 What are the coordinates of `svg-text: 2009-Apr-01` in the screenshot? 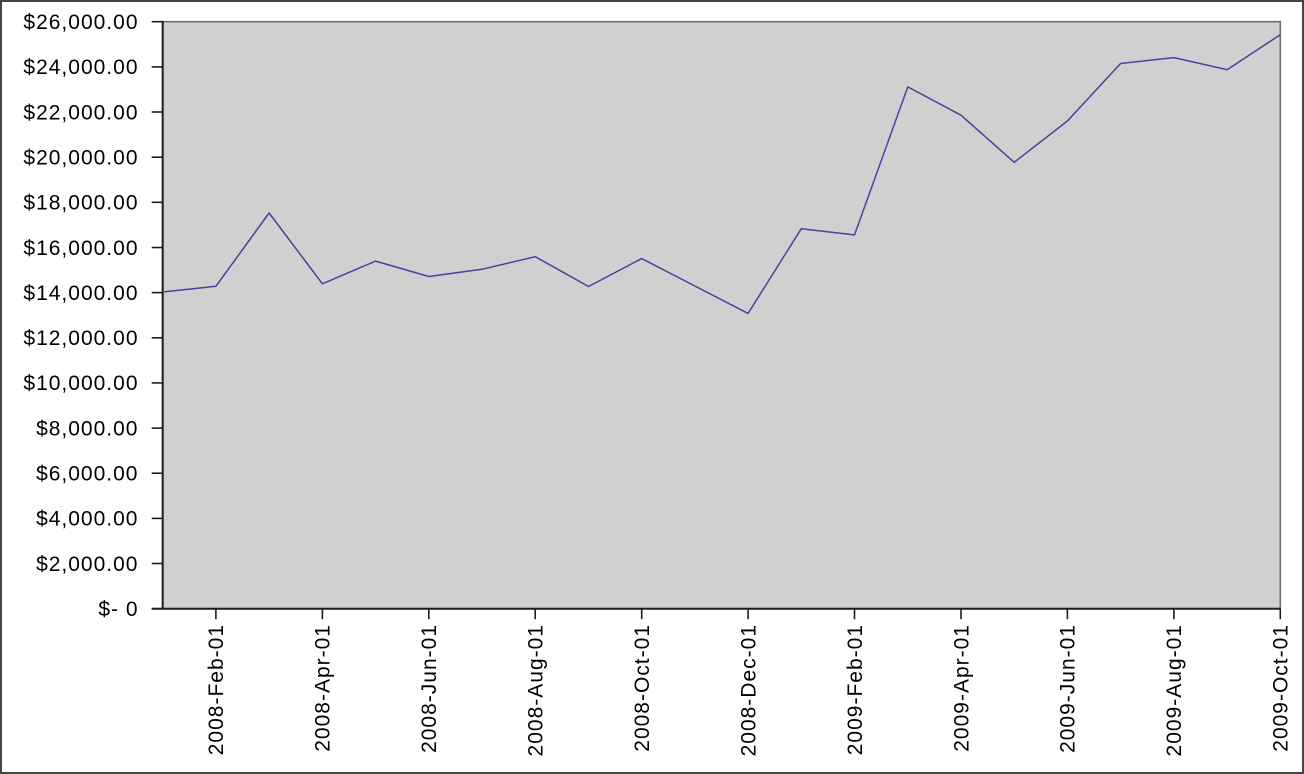 It's located at (961, 688).